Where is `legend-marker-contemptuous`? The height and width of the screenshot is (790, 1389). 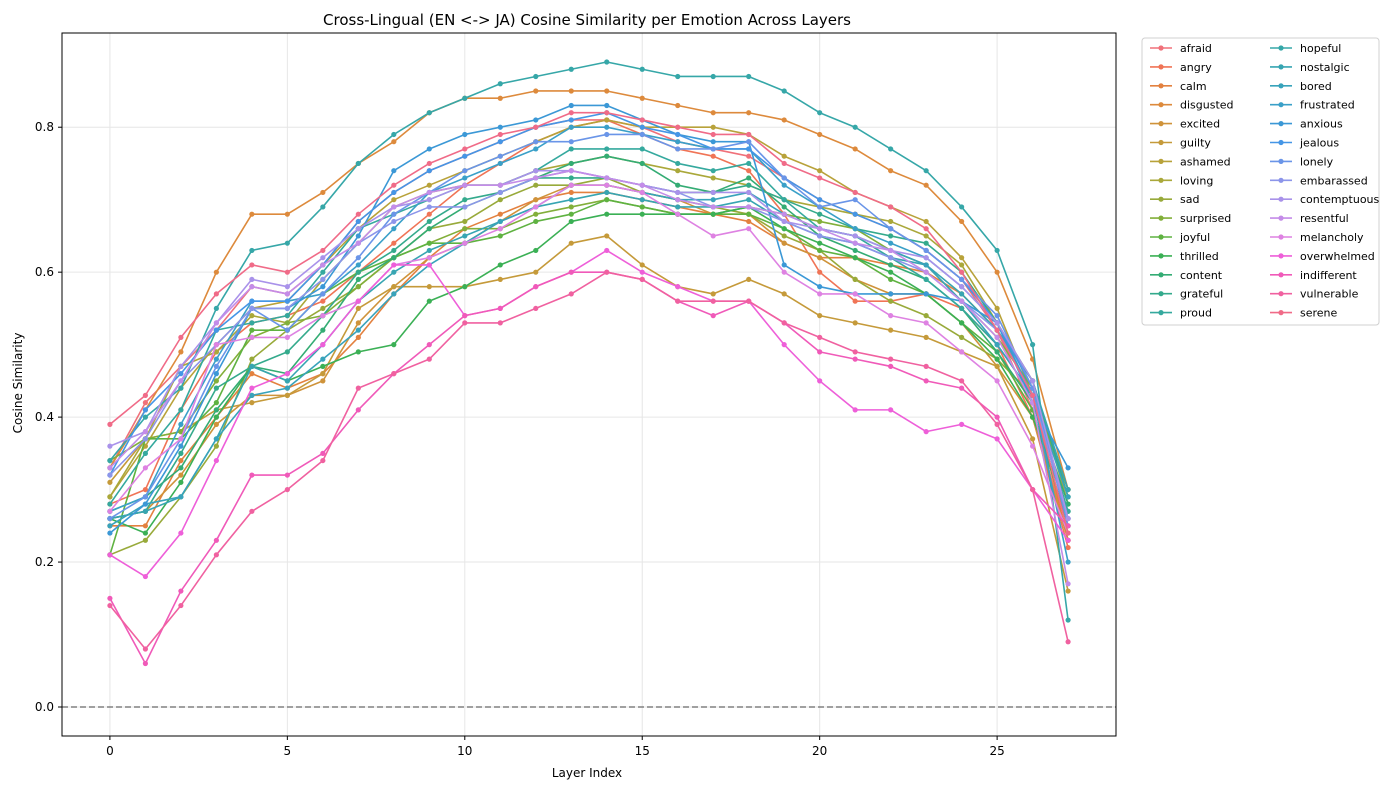 legend-marker-contemptuous is located at coordinates (1281, 199).